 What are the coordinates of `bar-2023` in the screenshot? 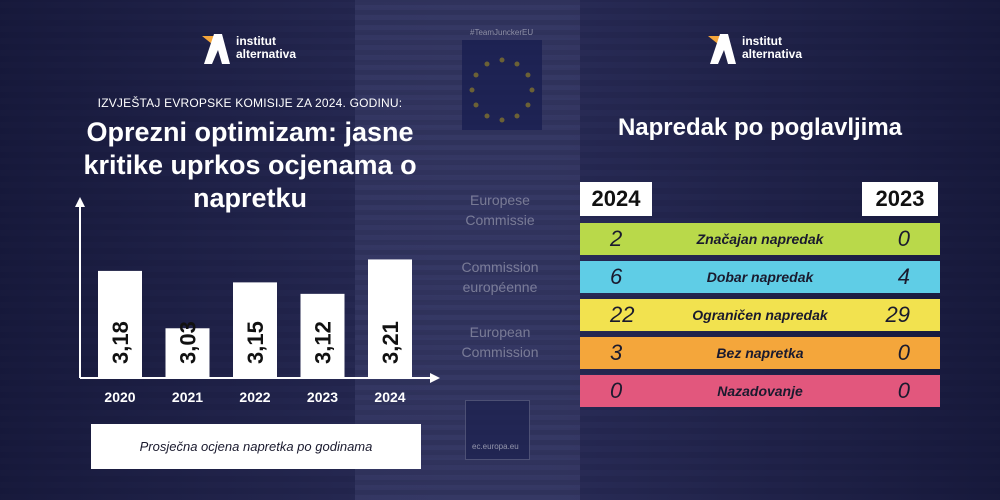 It's located at (322, 335).